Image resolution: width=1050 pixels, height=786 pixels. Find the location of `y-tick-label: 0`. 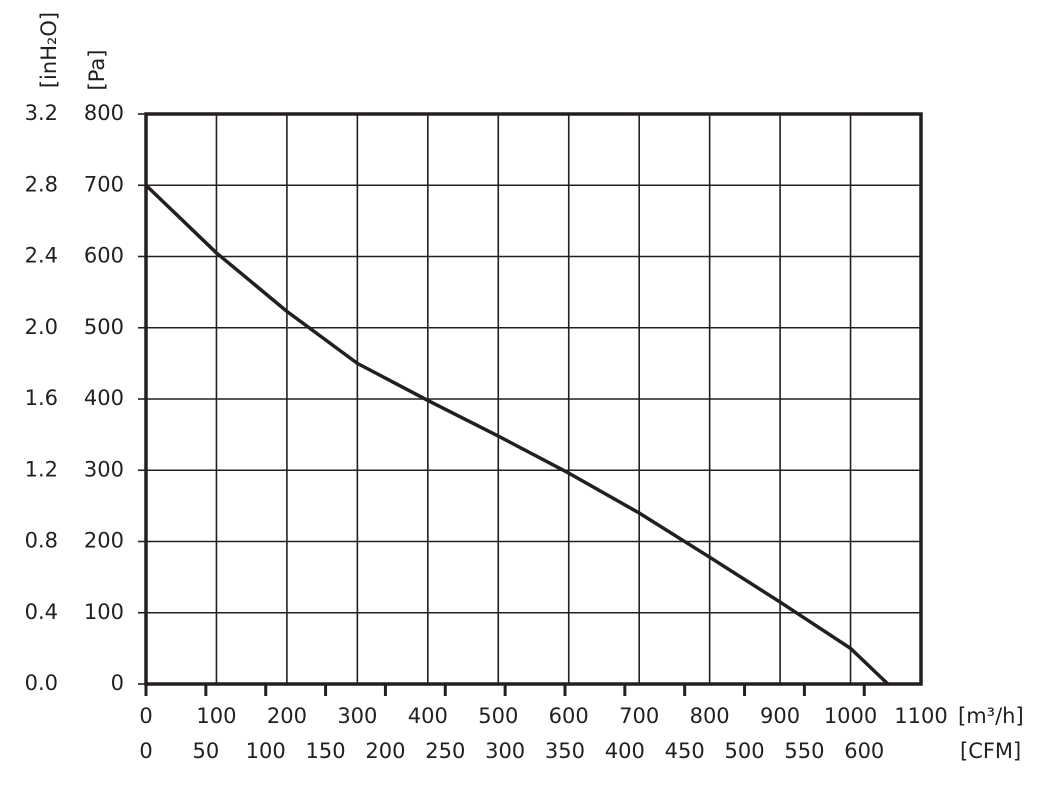

y-tick-label: 0 is located at coordinates (117, 683).